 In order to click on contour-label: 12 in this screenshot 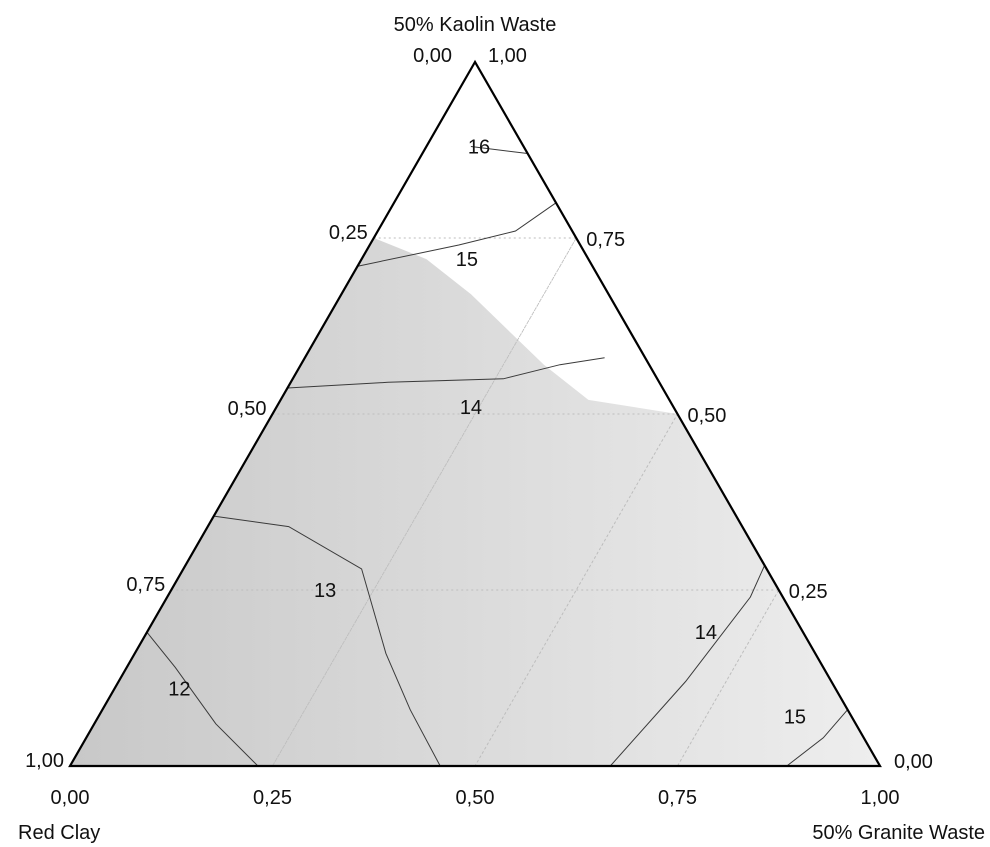, I will do `click(179, 690)`.